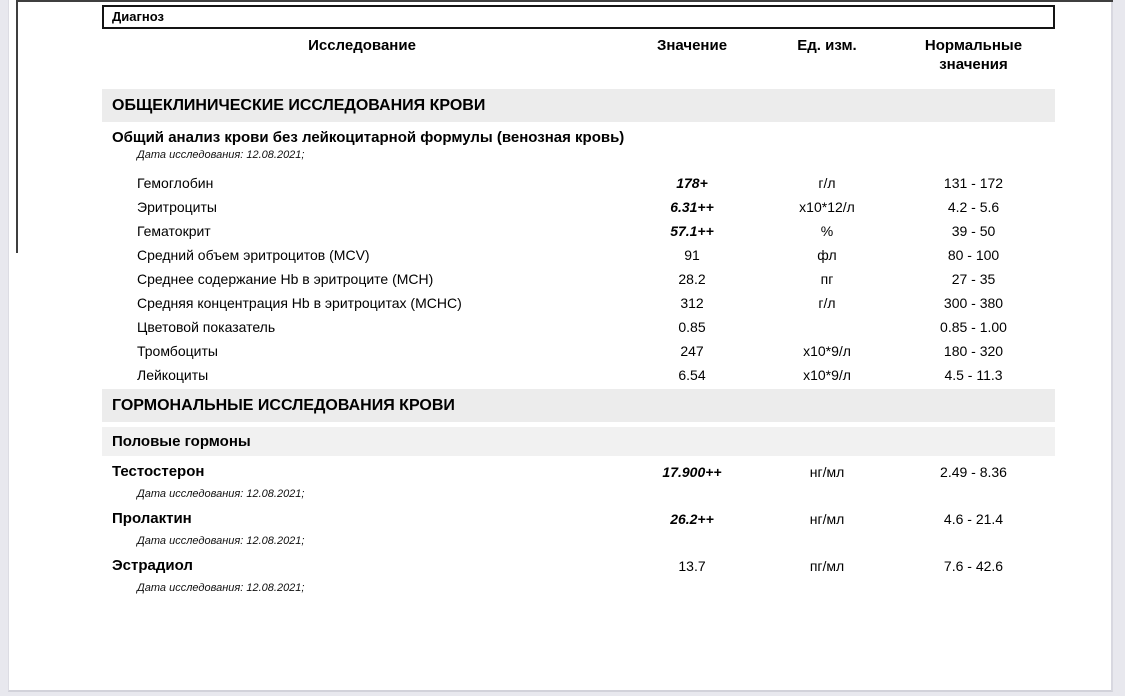  I want to click on test-name: Тромбоциты, so click(177, 350).